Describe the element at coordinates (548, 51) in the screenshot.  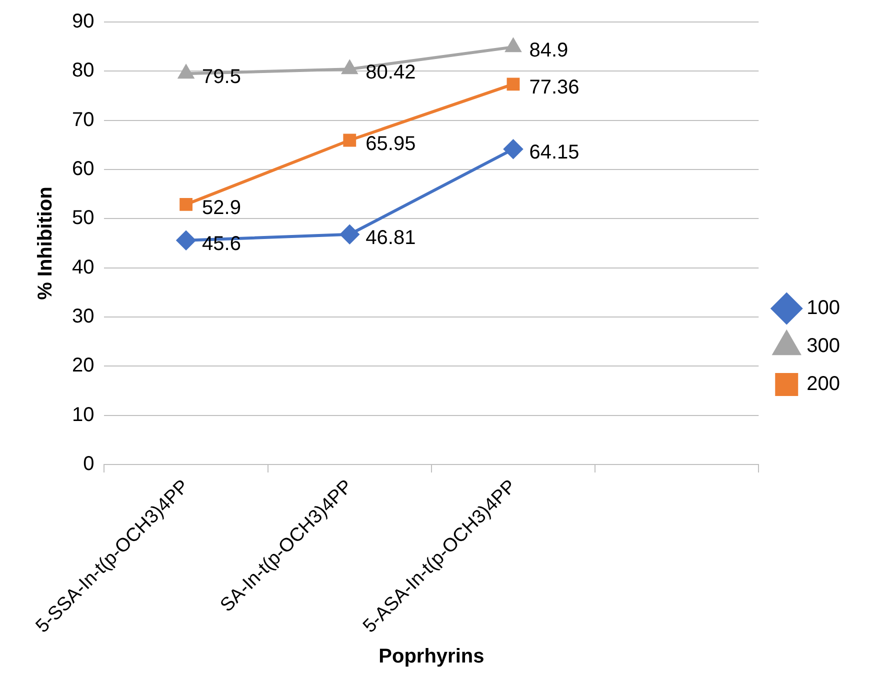
I see `data-label: 84.9` at that location.